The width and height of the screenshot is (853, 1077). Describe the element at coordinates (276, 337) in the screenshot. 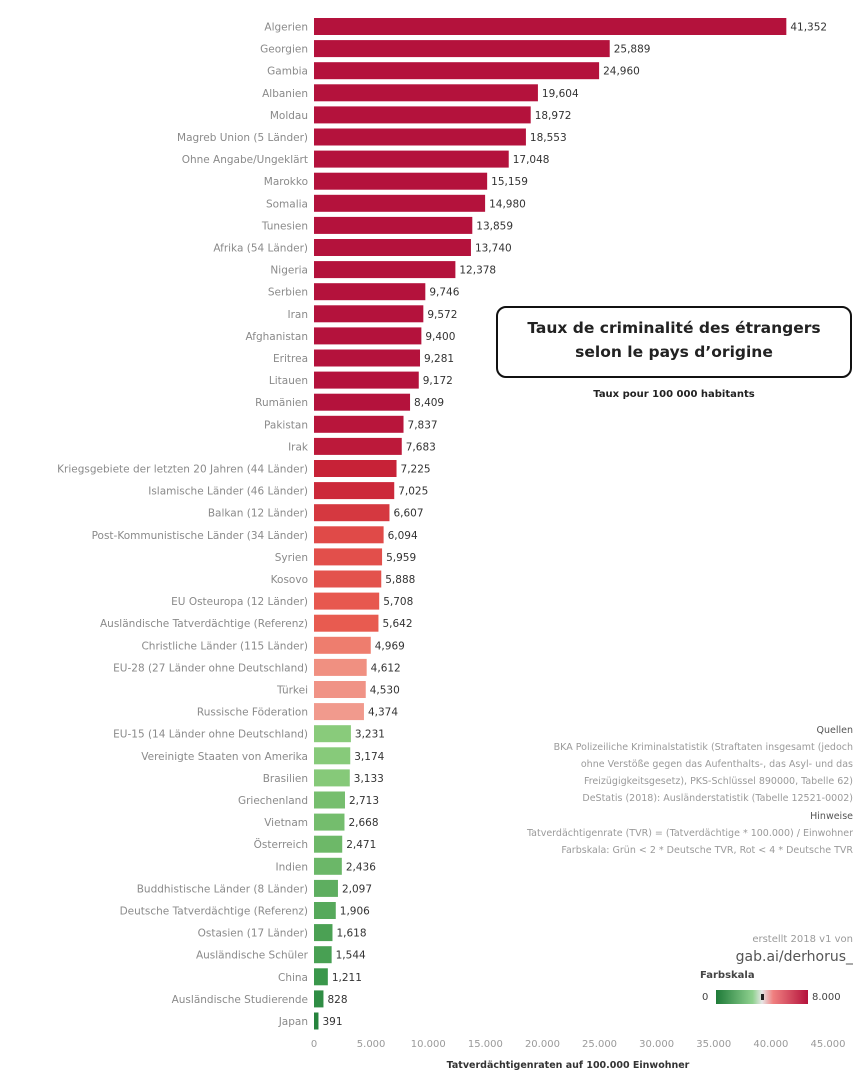

I see `category-label: Afghanistan` at that location.